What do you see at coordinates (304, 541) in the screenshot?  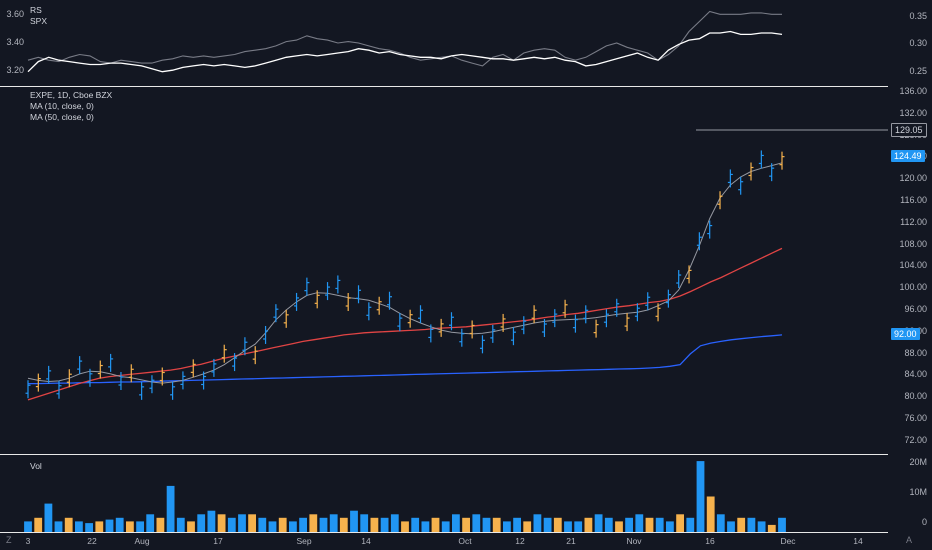 I see `time-label: Sep` at bounding box center [304, 541].